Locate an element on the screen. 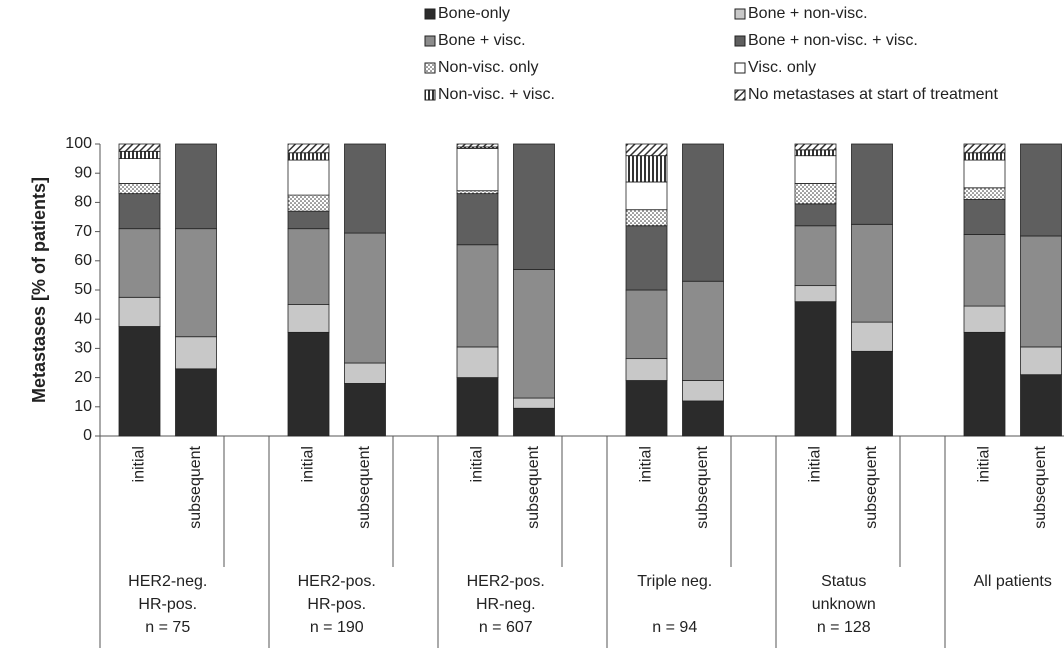  y-tick-label: 40 is located at coordinates (83, 318).